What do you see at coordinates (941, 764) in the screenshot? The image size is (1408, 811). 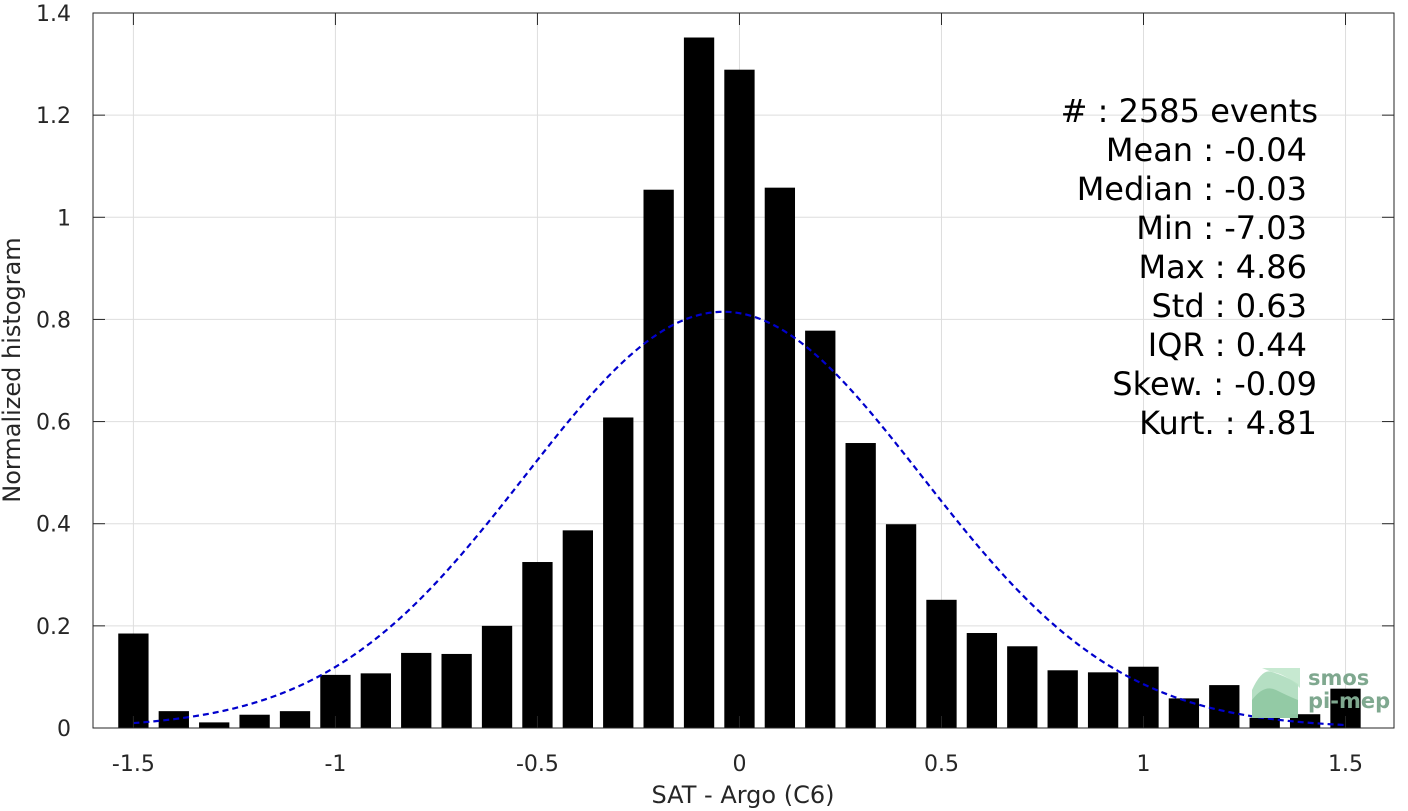 I see `x-tick-label-4: 0.5` at bounding box center [941, 764].